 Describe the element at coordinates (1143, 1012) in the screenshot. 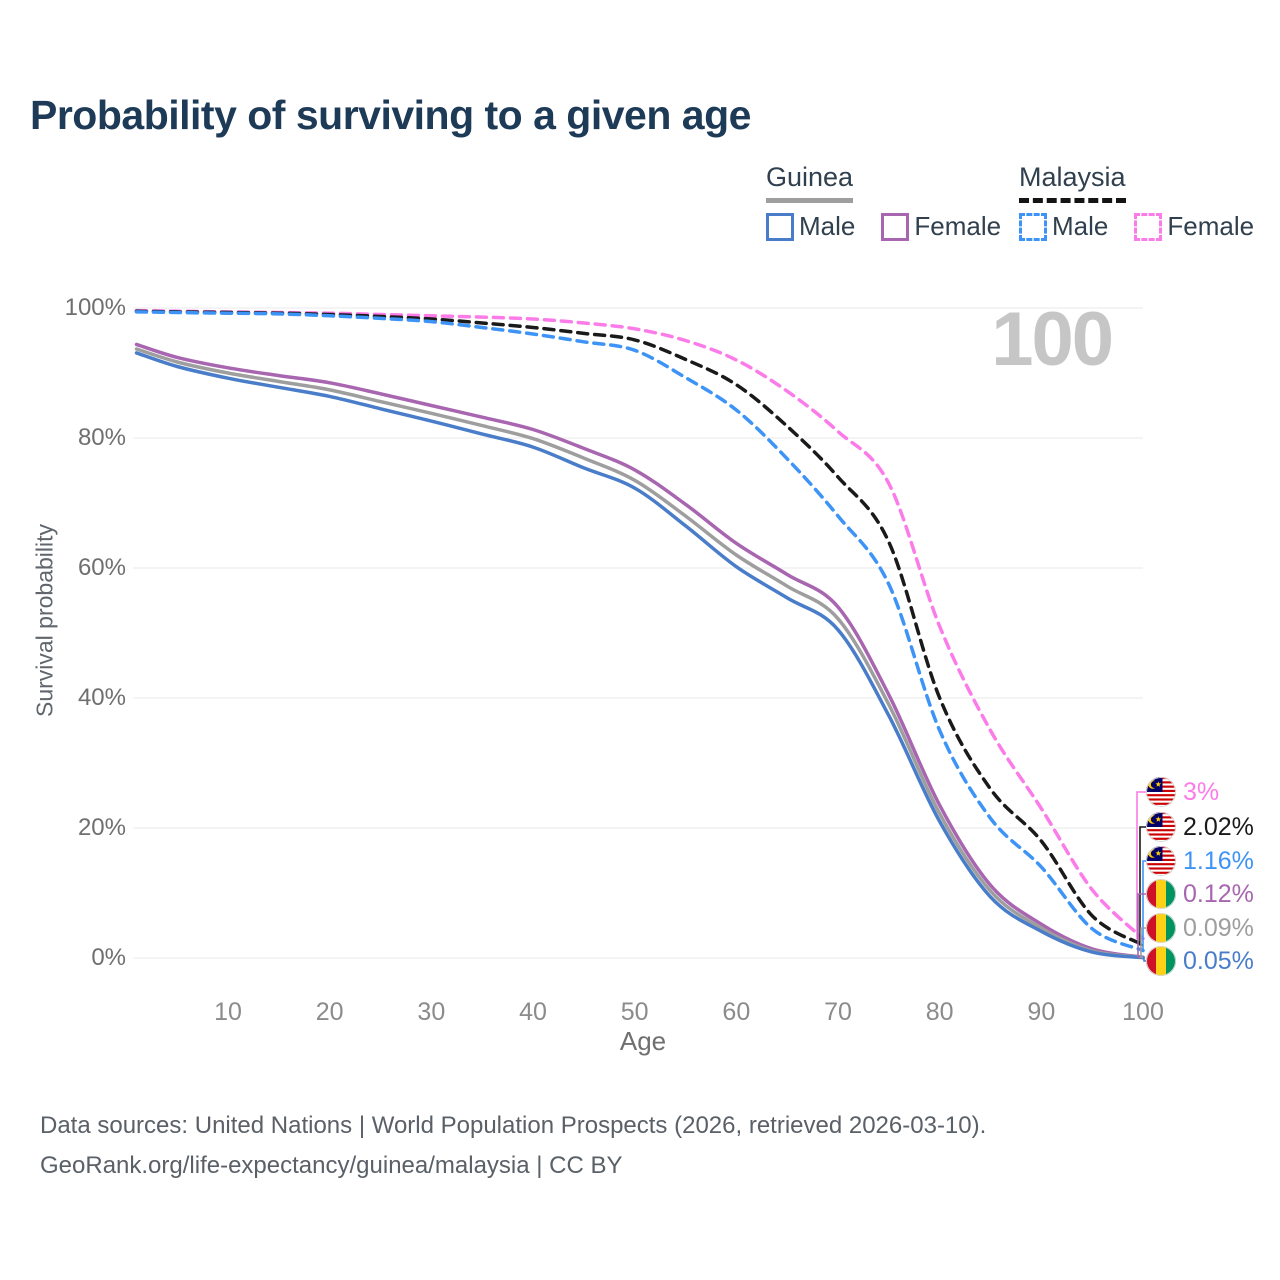

I see `x-tick-label: 100` at that location.